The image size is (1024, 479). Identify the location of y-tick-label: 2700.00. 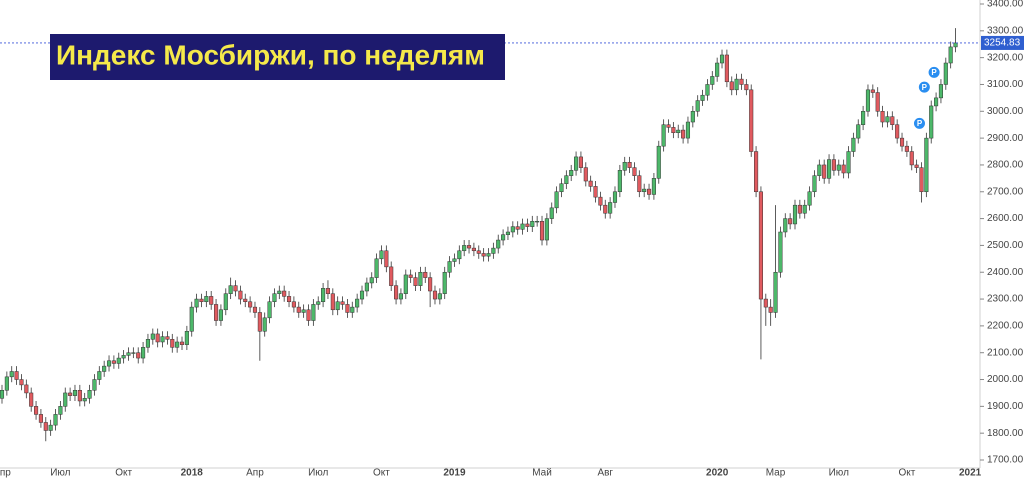
(1005, 191).